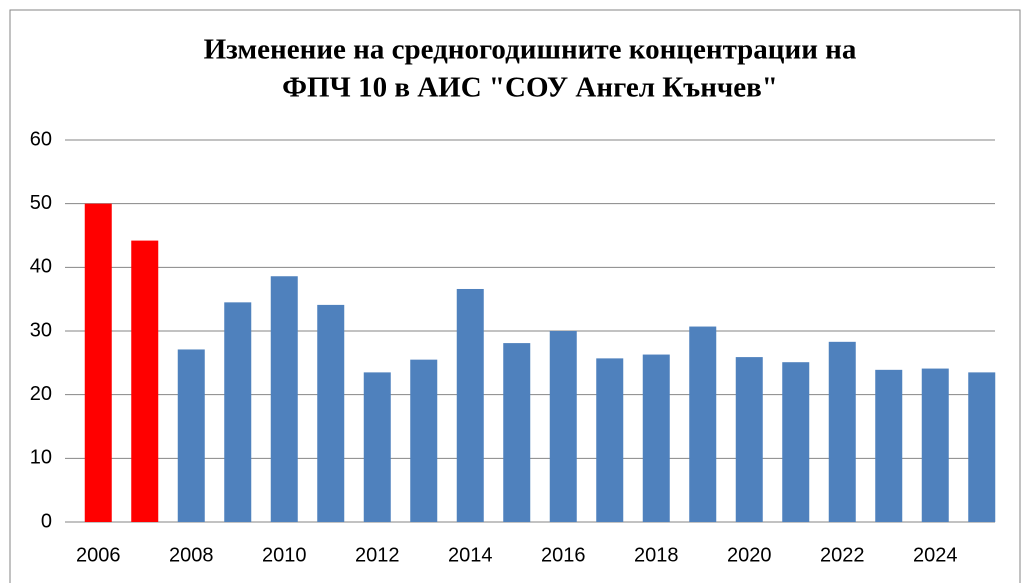  Describe the element at coordinates (563, 555) in the screenshot. I see `x-tick-label: 2016` at that location.